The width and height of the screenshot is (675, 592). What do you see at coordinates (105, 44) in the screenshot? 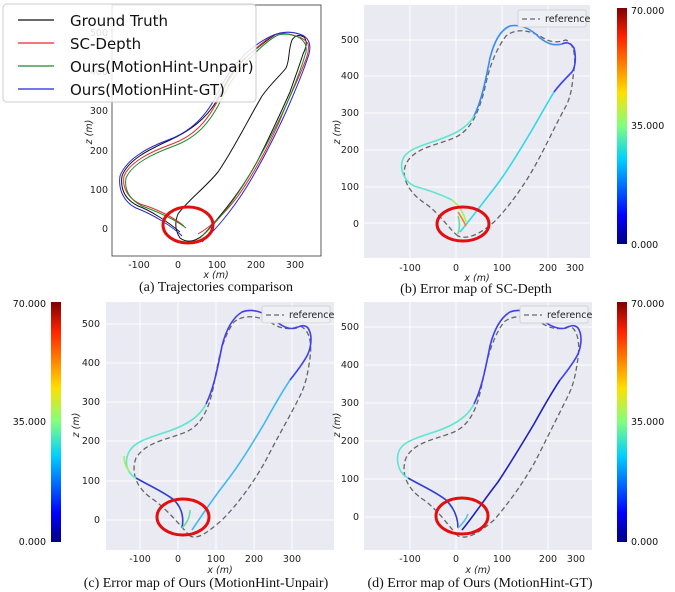
I see `legend-label: SC-Depth` at bounding box center [105, 44].